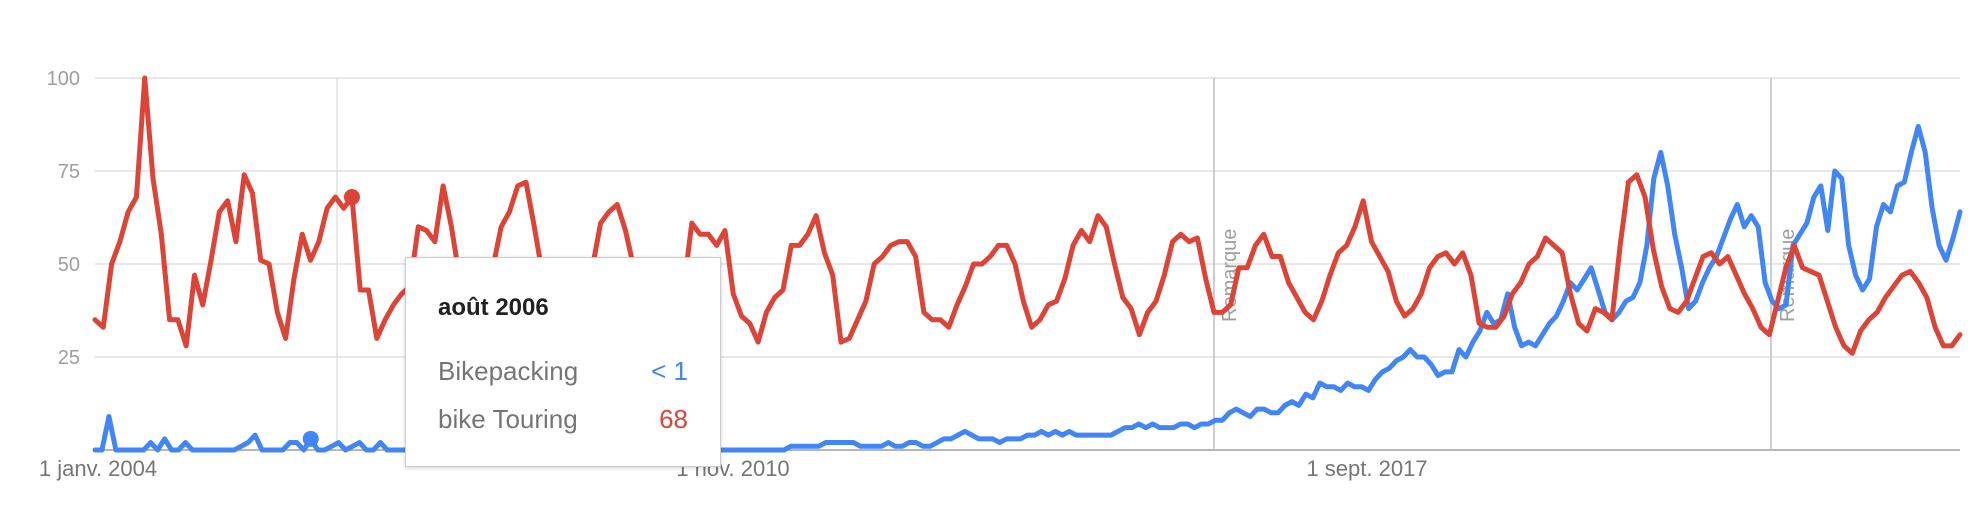 The image size is (1987, 518). Describe the element at coordinates (63, 218) in the screenshot. I see `y-axis-tick-labels: 100 75 50 25` at that location.